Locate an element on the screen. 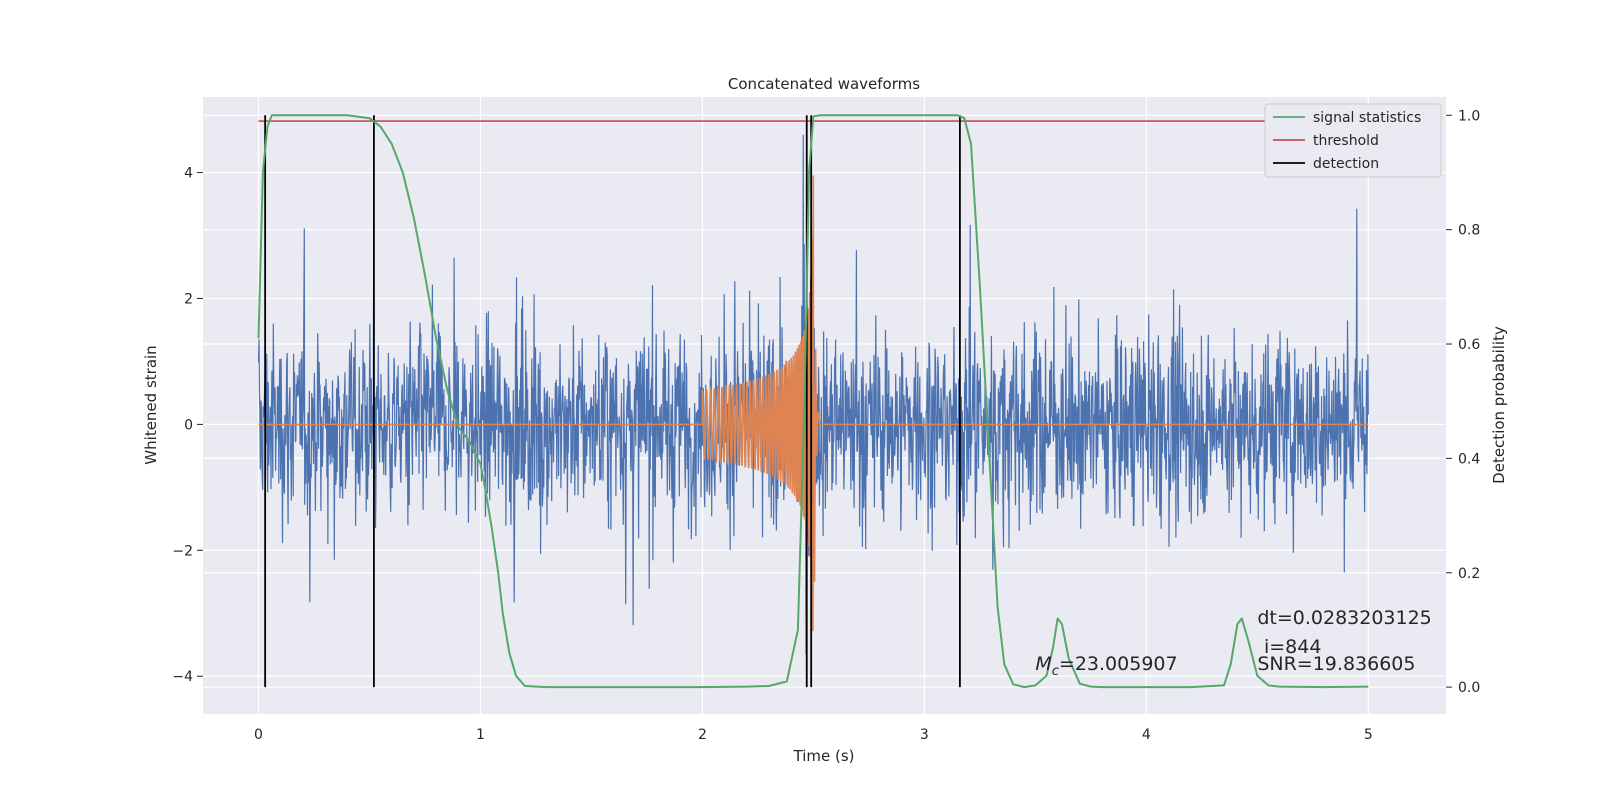  legend-box is located at coordinates (1353, 140).